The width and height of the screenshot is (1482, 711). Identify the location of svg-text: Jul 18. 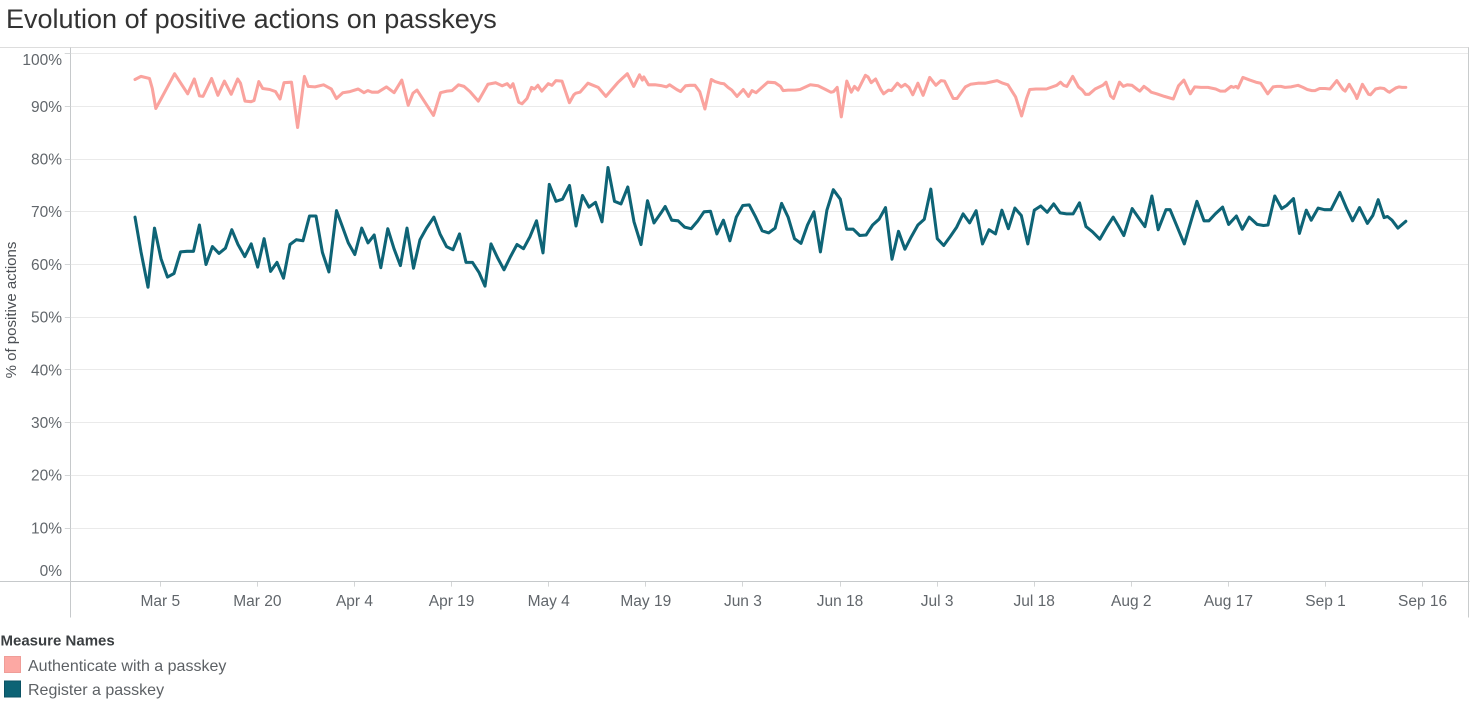
(1034, 601).